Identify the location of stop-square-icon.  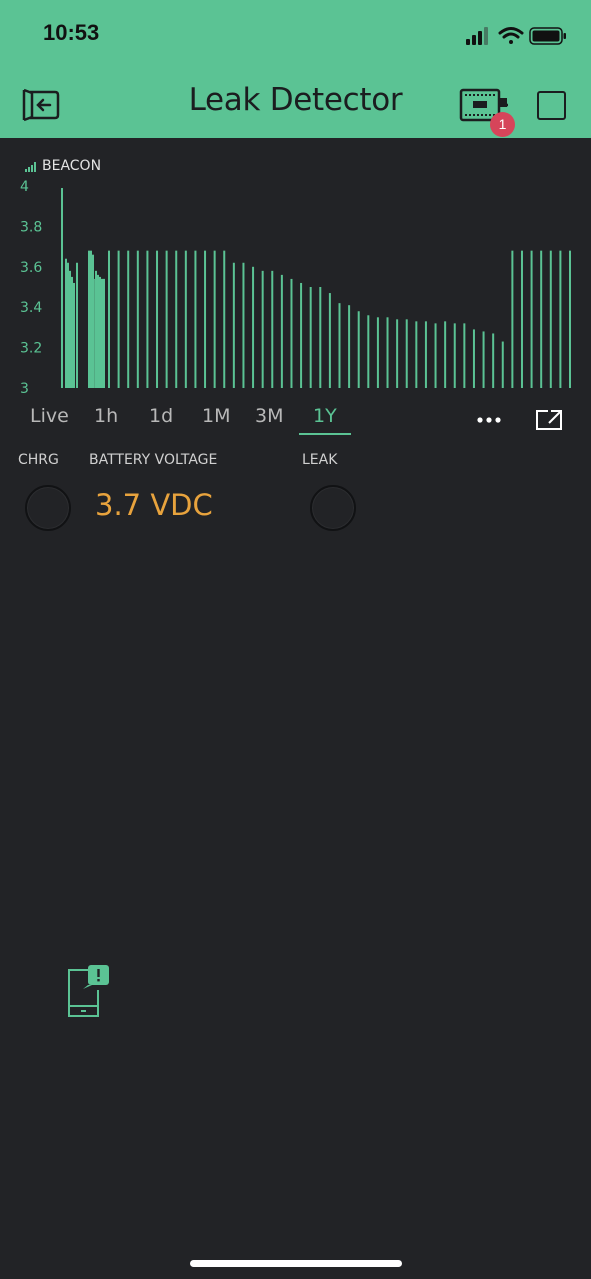
(551, 105).